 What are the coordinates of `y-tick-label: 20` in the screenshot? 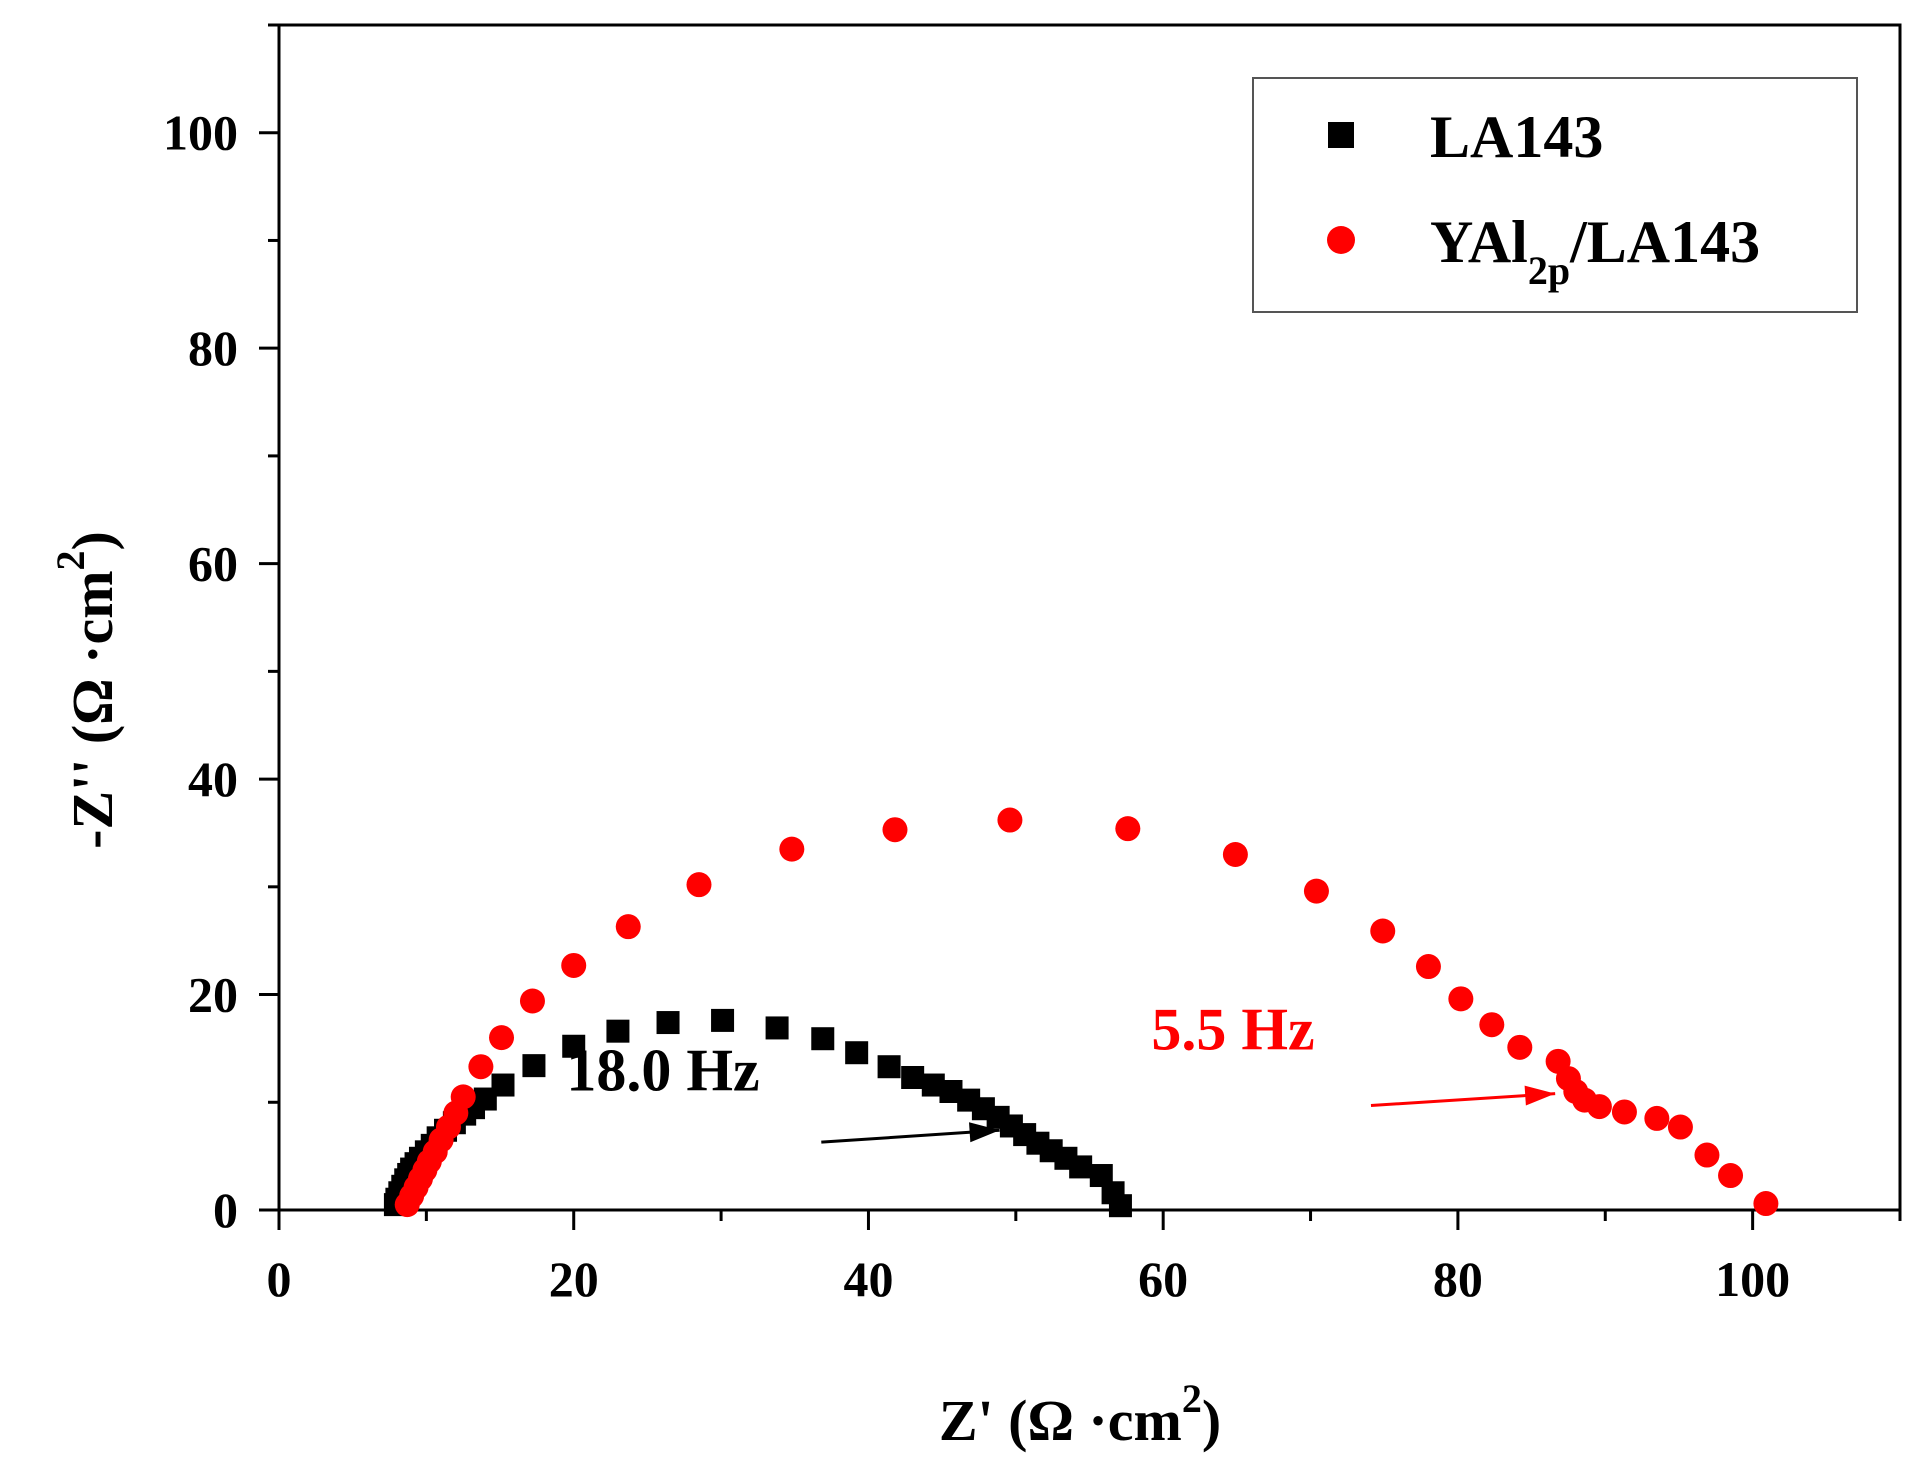 It's located at (213, 995).